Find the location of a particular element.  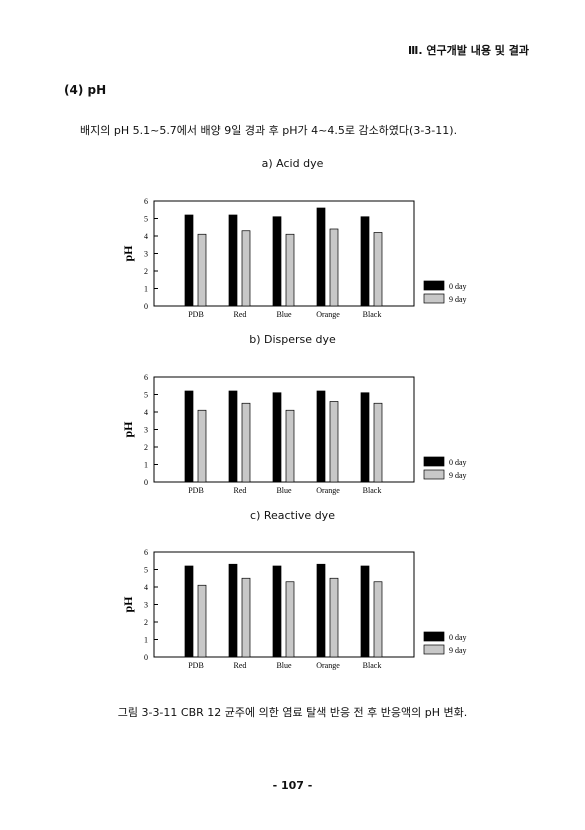

acid-dye-chart: 0 1 2 3 4 5 6 pH PDB Red Blue Orange Black 0 day 9 day is located at coordinates (294, 258).